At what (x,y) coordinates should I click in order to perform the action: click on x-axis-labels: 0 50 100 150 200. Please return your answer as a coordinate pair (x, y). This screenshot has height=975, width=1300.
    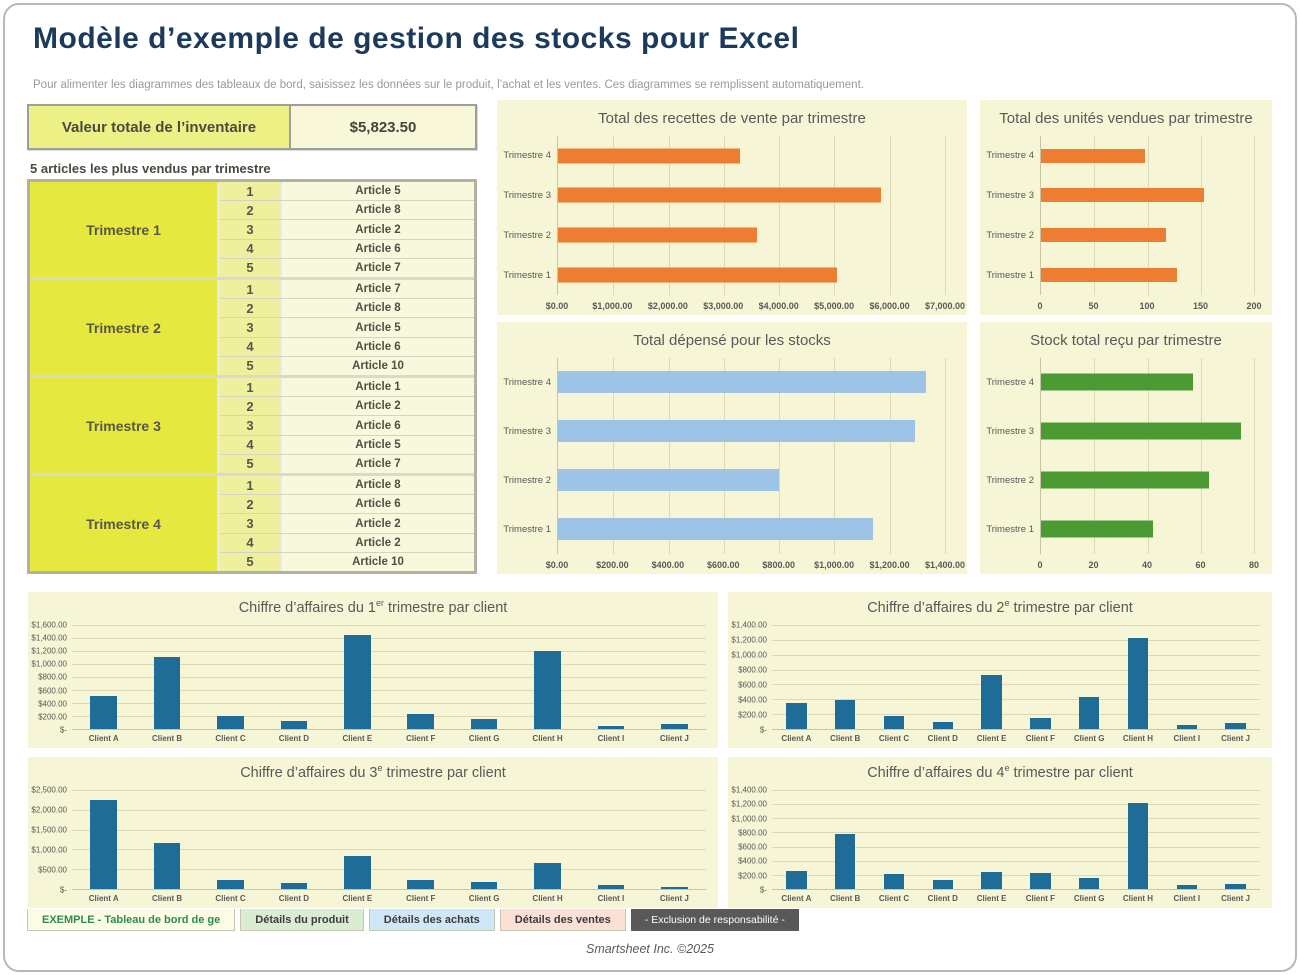
    Looking at the image, I should click on (1149, 305).